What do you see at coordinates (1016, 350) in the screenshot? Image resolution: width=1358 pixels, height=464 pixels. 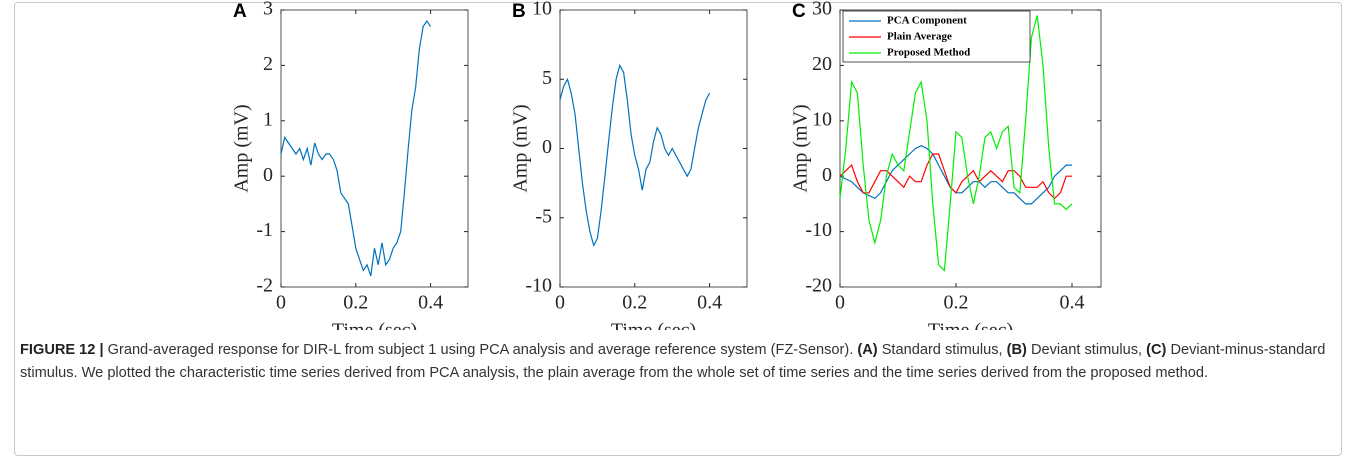 I see `caption-text: (B)` at bounding box center [1016, 350].